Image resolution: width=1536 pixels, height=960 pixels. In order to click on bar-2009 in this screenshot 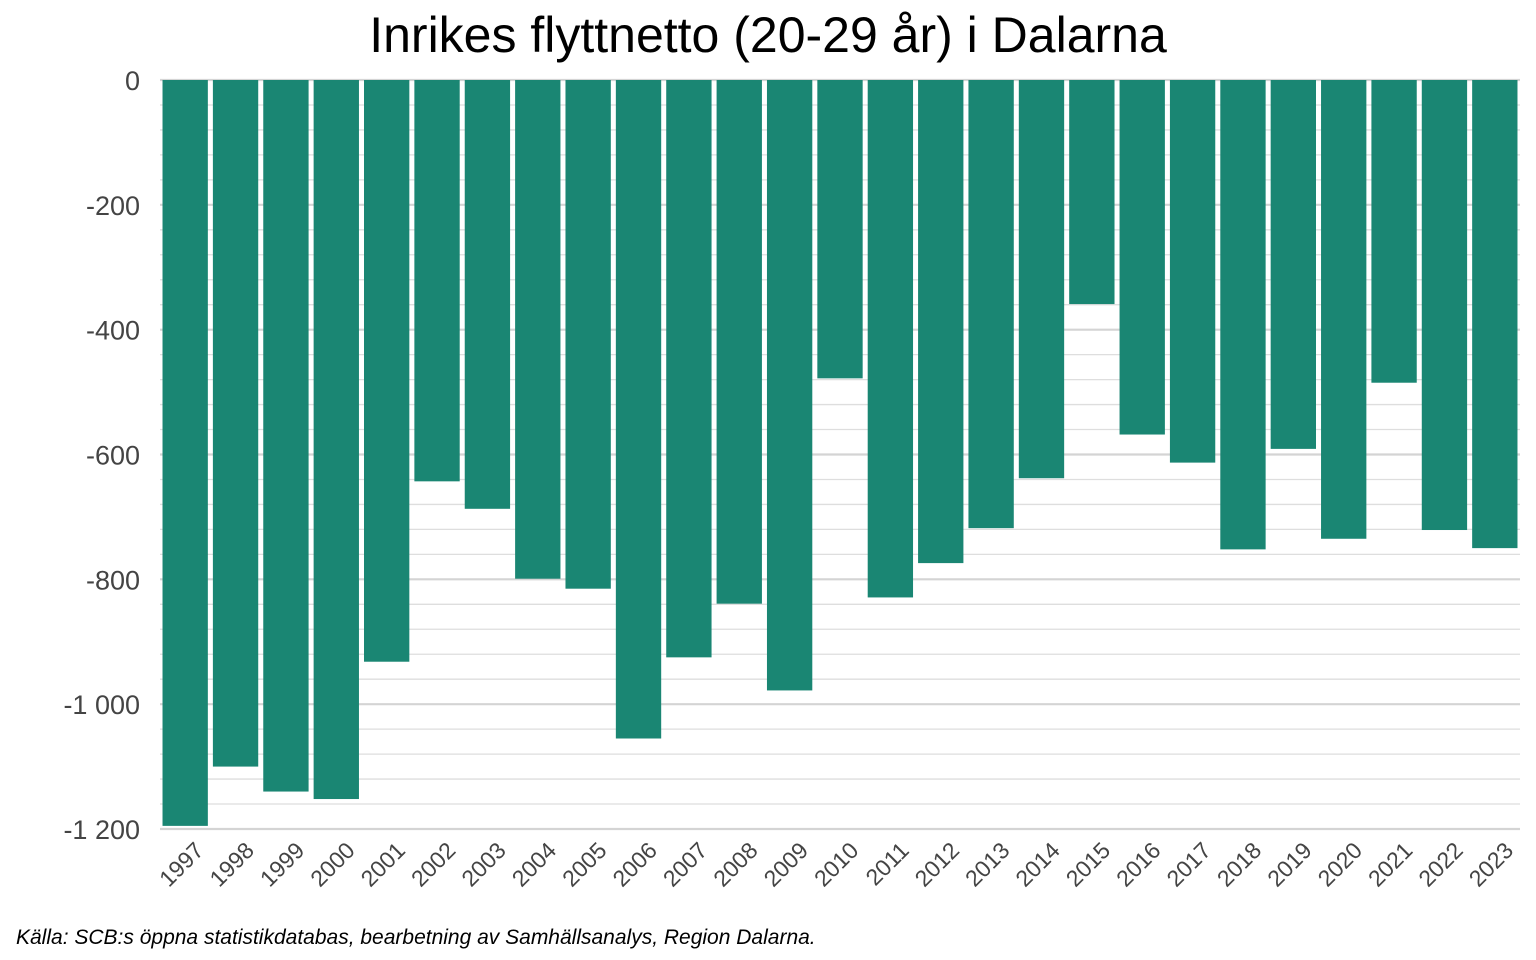, I will do `click(789, 385)`.